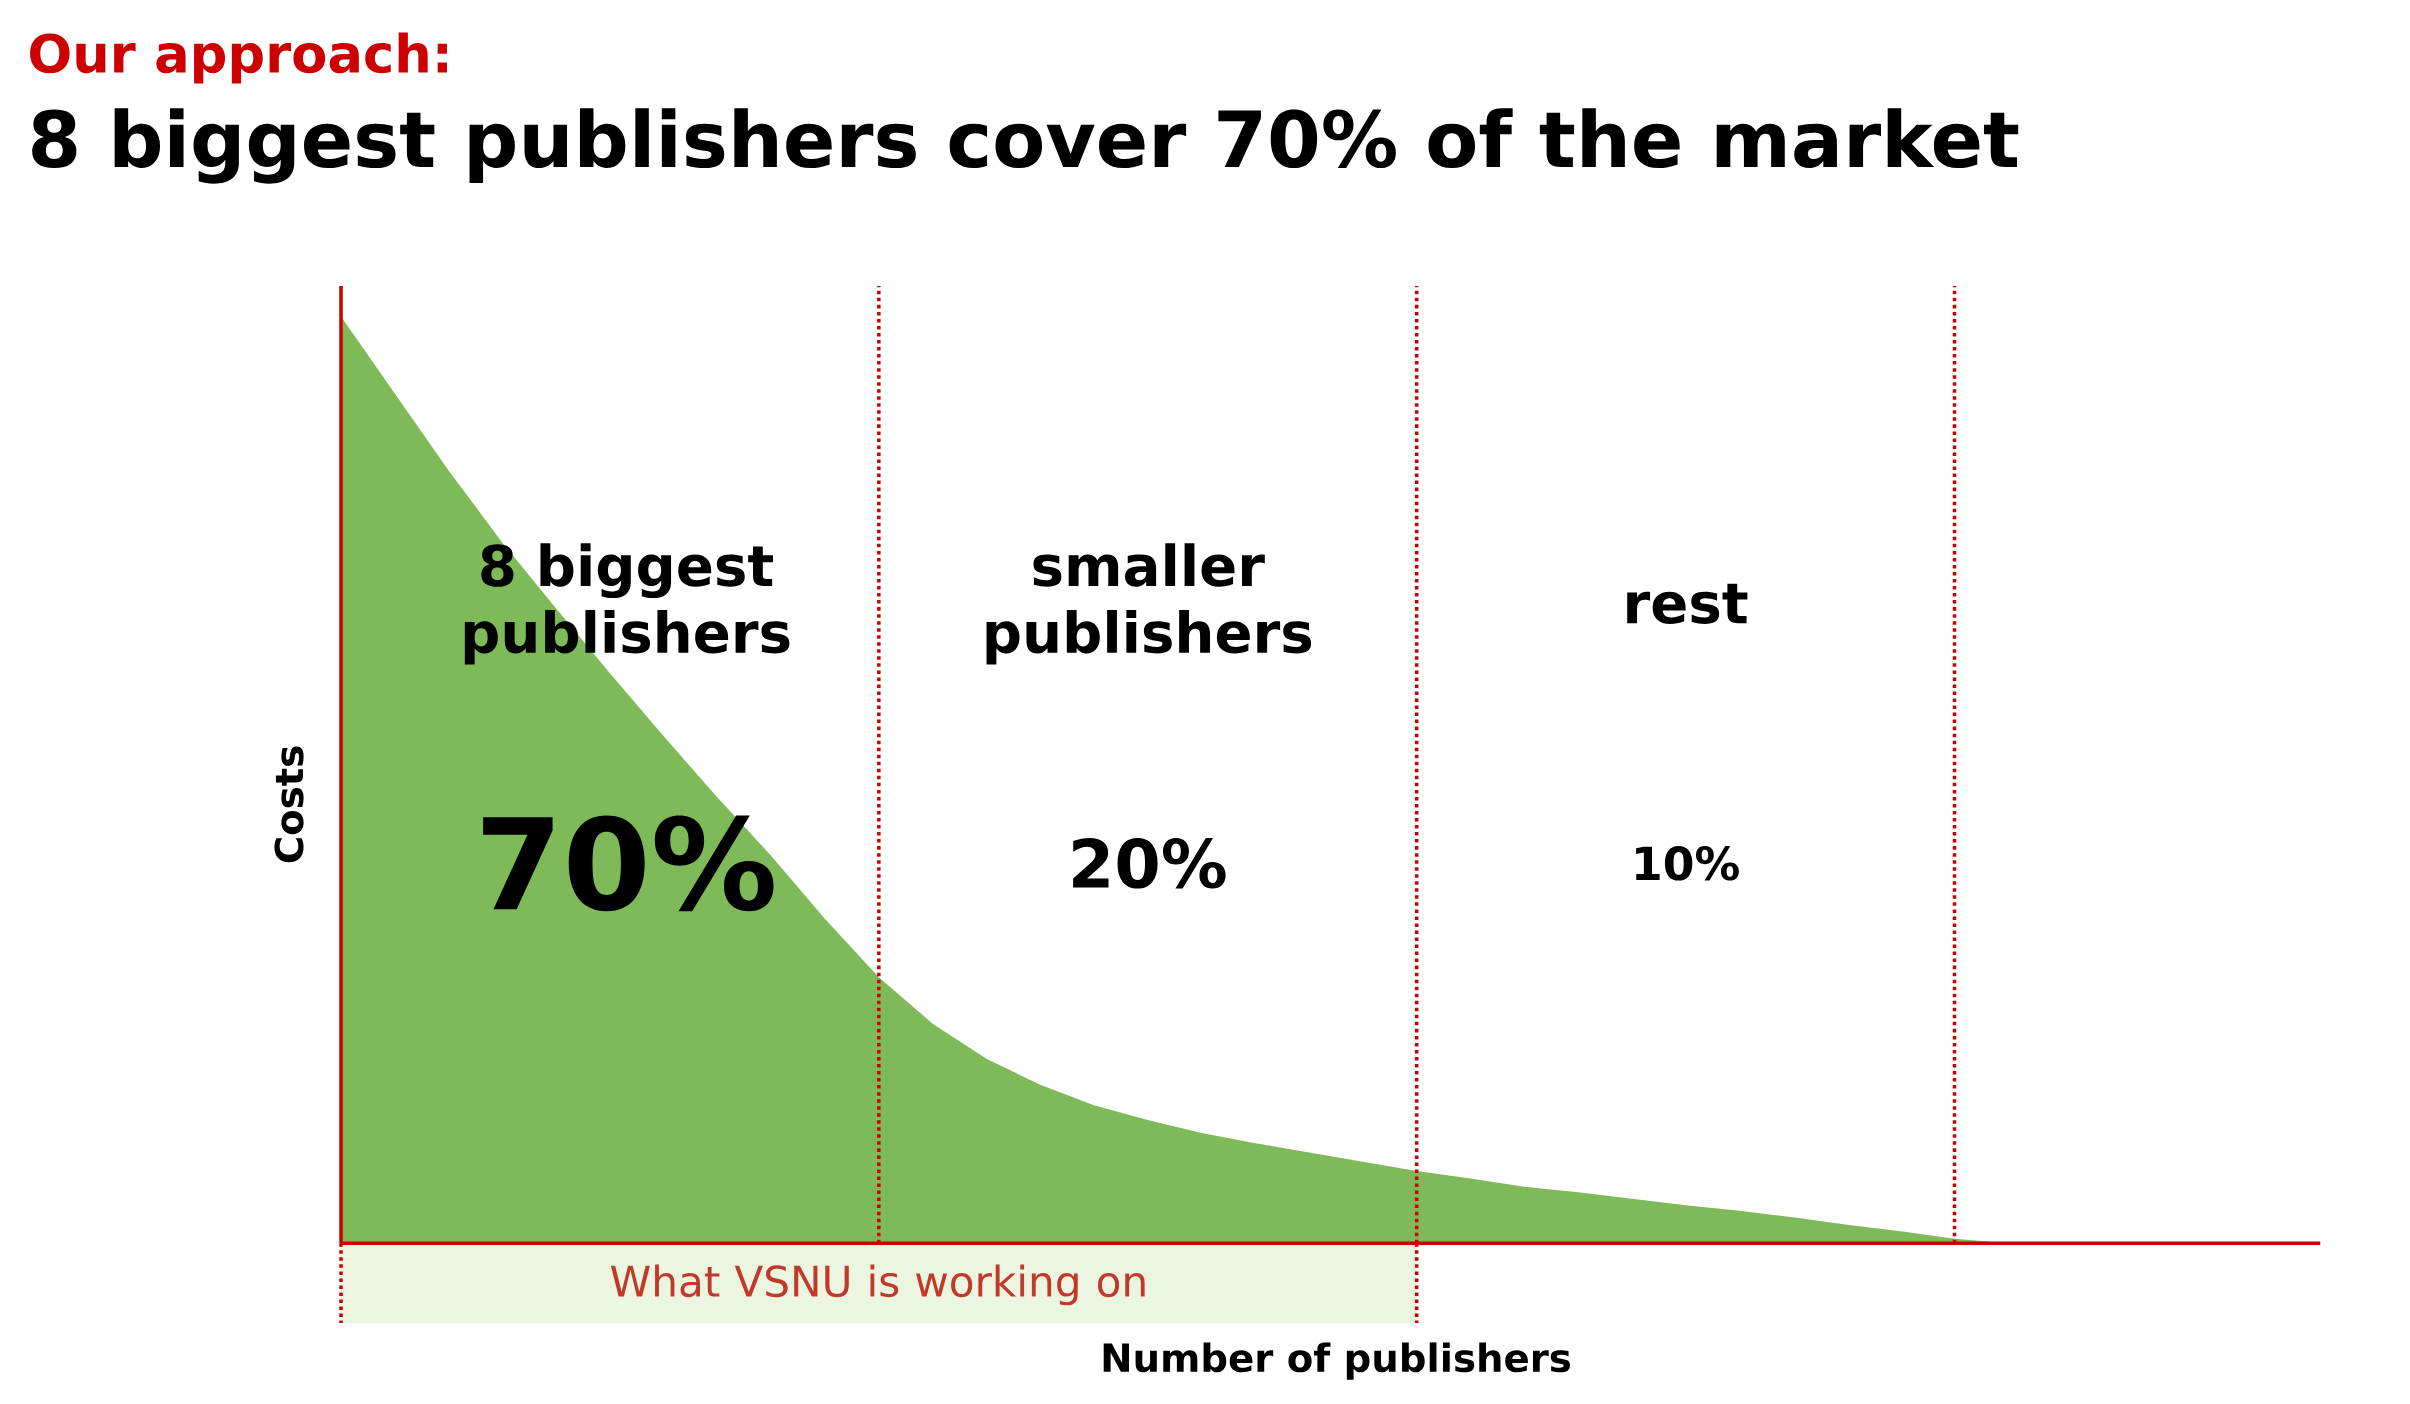  Describe the element at coordinates (1336, 1361) in the screenshot. I see `x-axis-title: Number of publishers` at that location.